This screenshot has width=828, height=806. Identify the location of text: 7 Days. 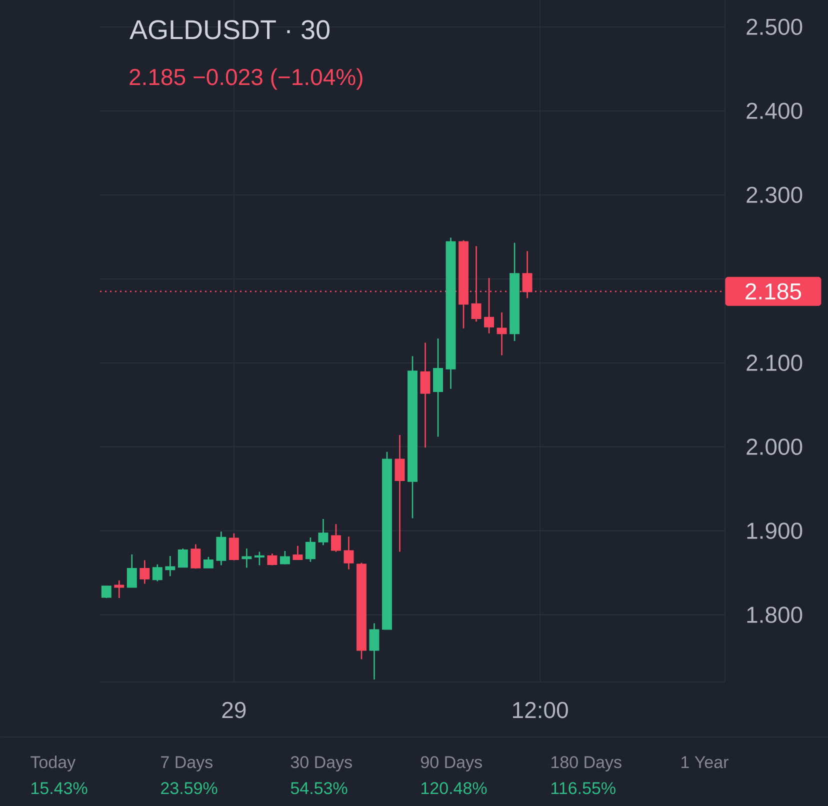
(186, 764).